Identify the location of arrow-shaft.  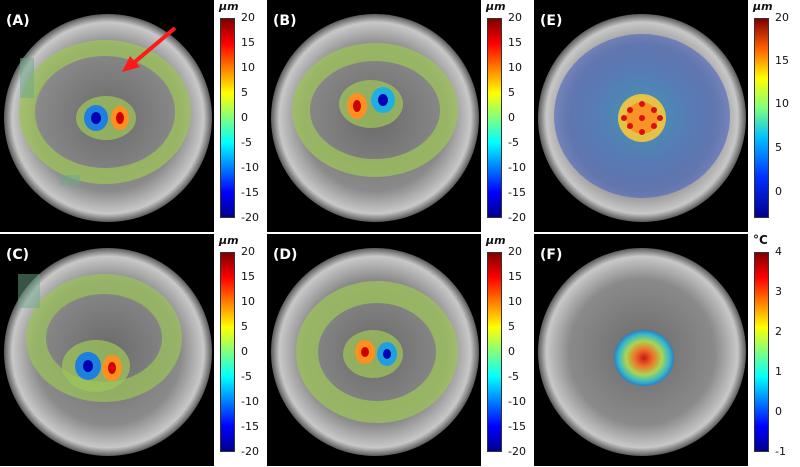
(152, 47).